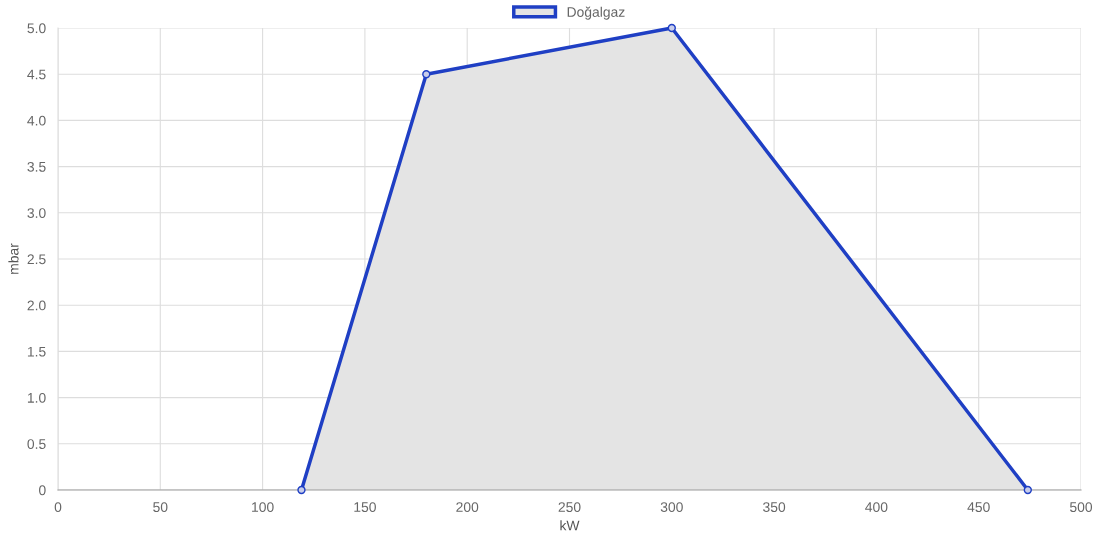 The image size is (1110, 549). Describe the element at coordinates (160, 507) in the screenshot. I see `x-tick-label: 50` at that location.